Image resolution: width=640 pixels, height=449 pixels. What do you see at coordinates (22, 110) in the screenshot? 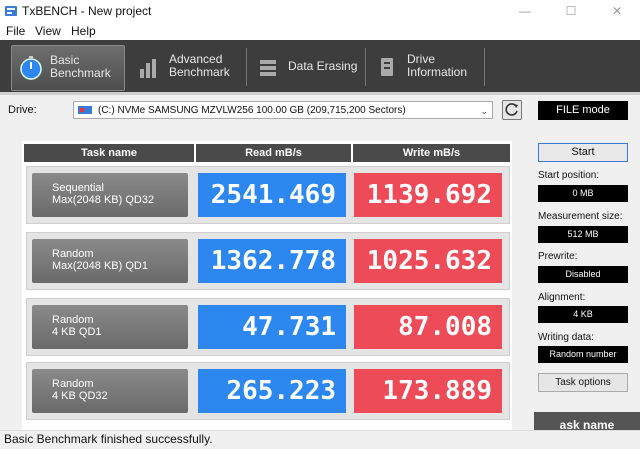
I see `drive-label: Drive:` at bounding box center [22, 110].